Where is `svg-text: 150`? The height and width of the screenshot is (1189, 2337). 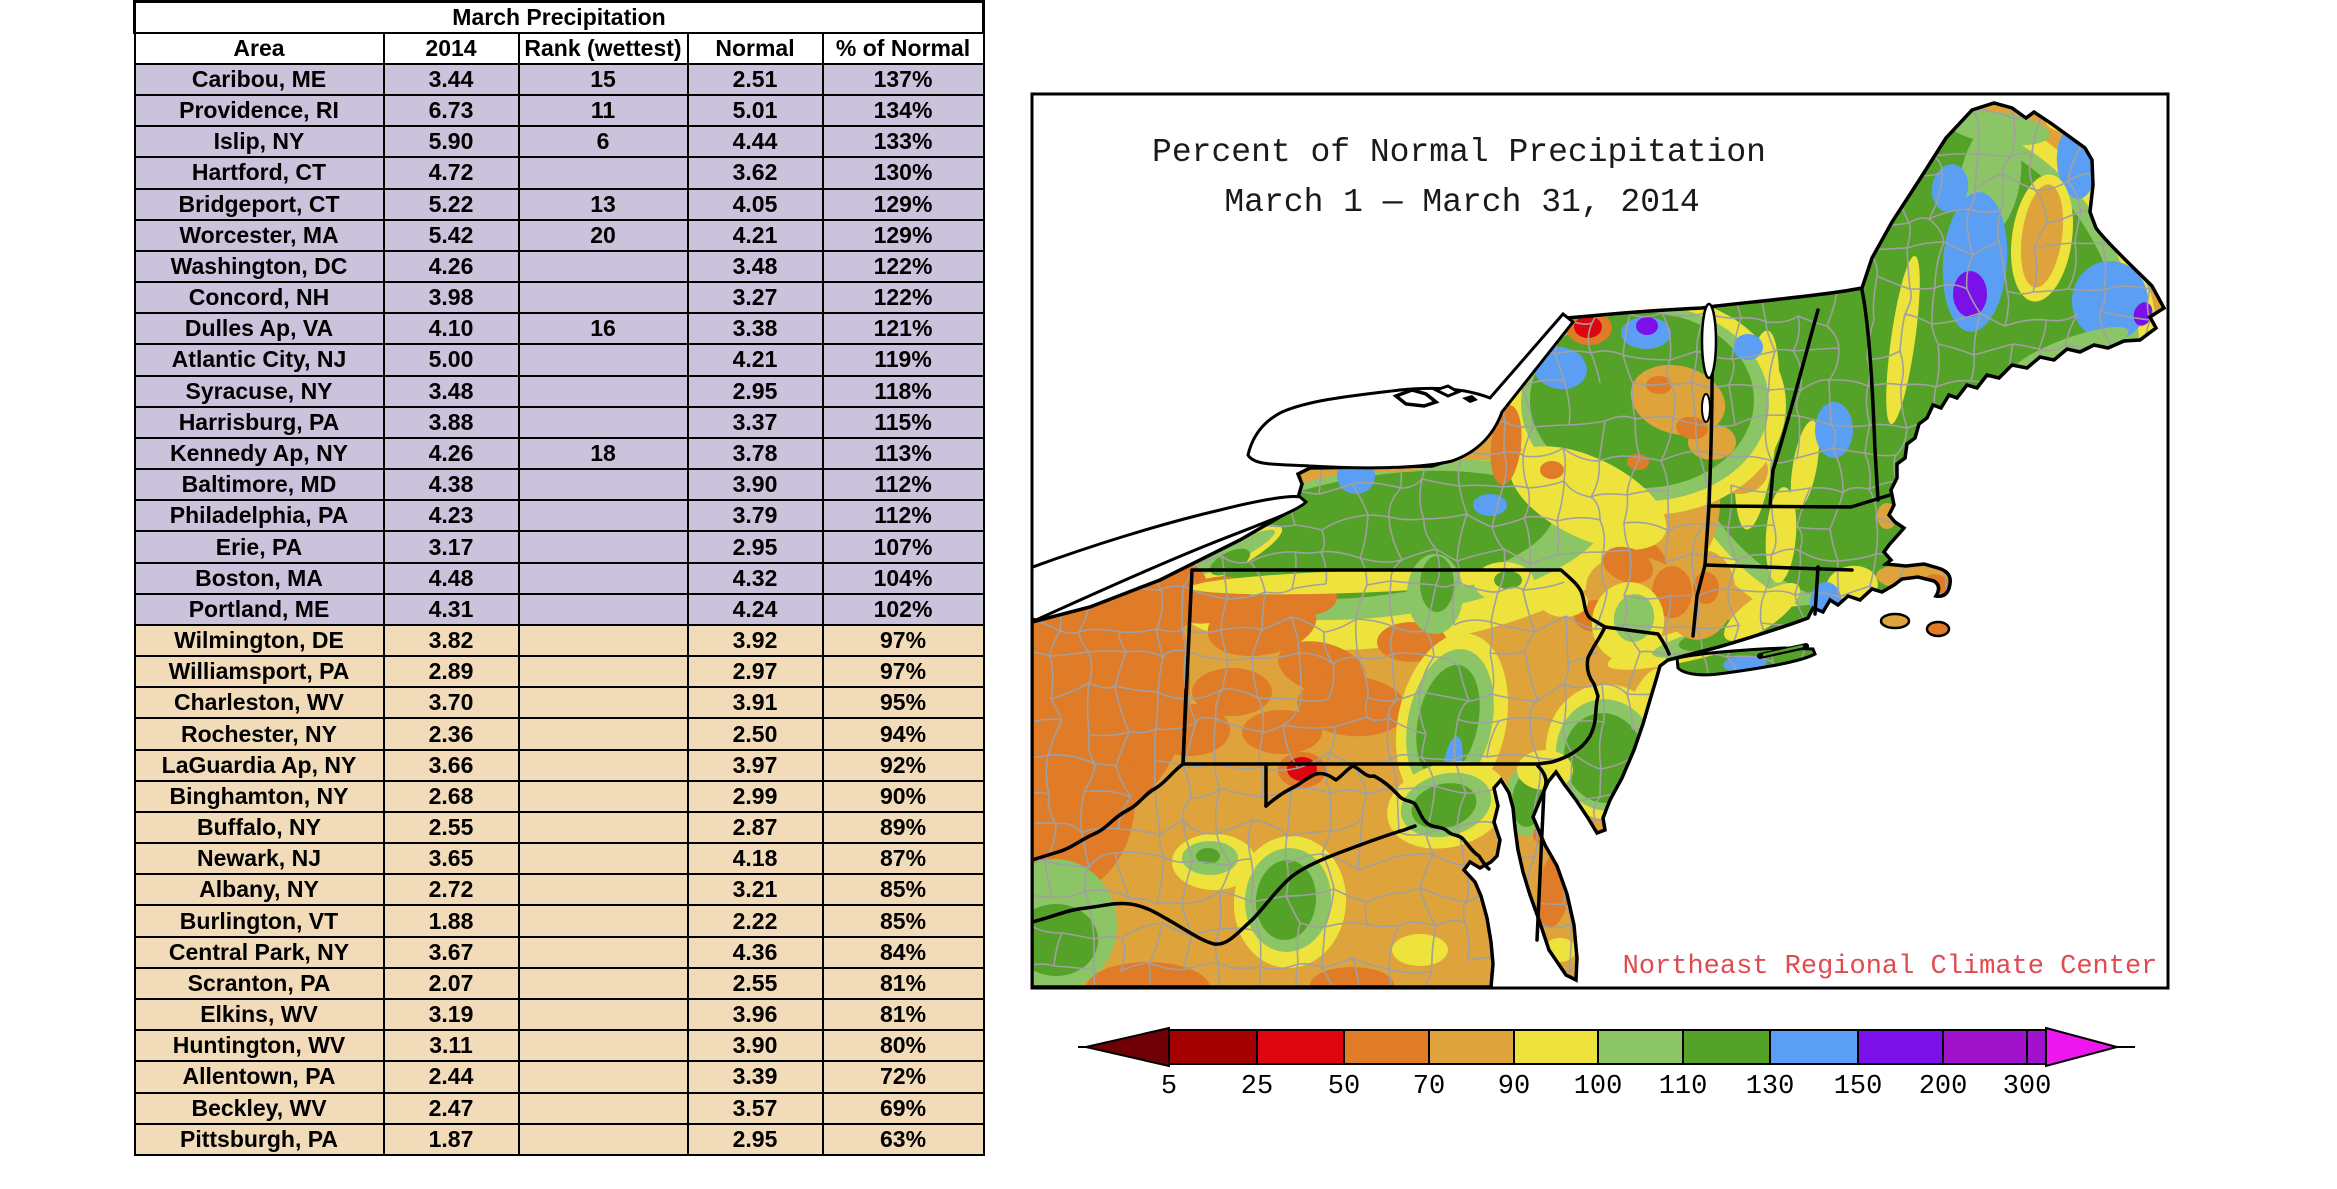
svg-text: 150 is located at coordinates (1858, 1087).